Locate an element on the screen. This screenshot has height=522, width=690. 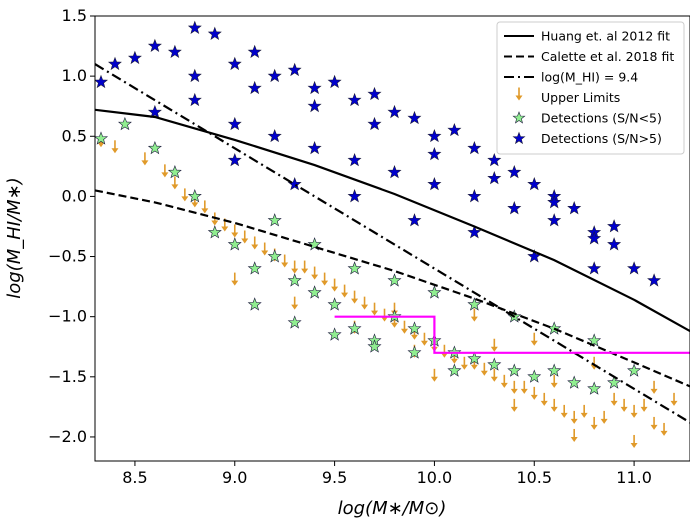
legend-box is located at coordinates (590, 88).